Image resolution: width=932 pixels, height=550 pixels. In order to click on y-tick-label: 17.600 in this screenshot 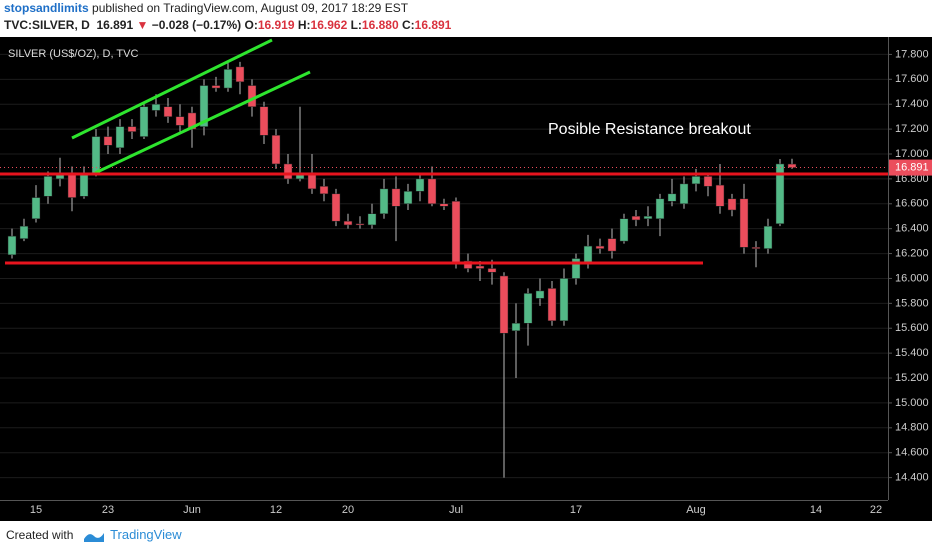, I will do `click(912, 79)`.